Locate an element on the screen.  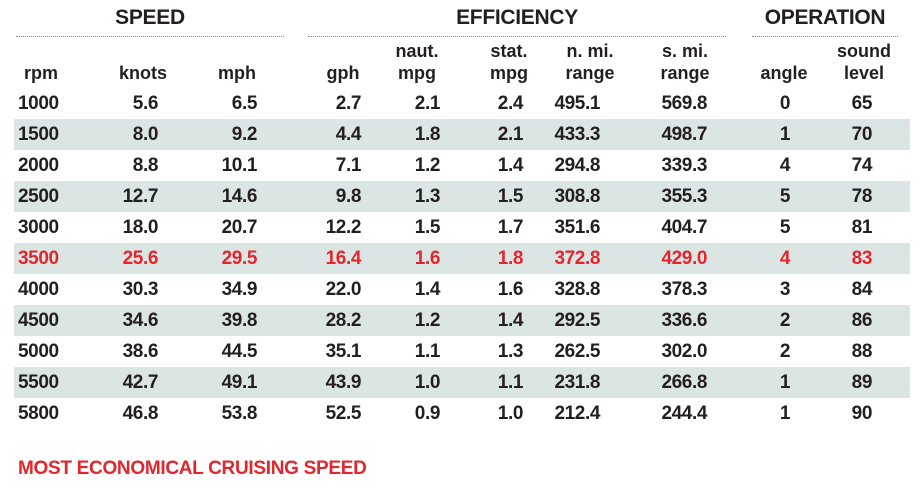
group-efficiency: EFFICIENCY is located at coordinates (517, 21).